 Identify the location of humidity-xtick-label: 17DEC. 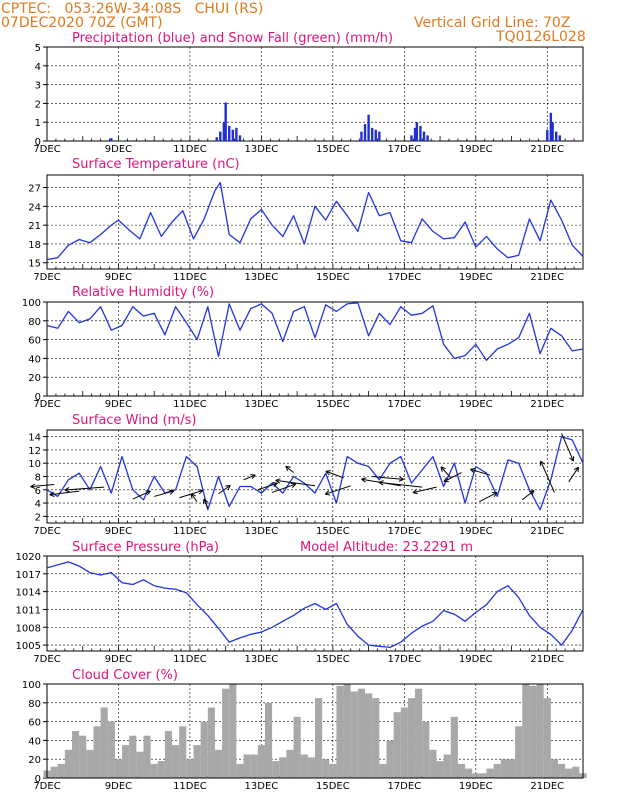
(404, 404).